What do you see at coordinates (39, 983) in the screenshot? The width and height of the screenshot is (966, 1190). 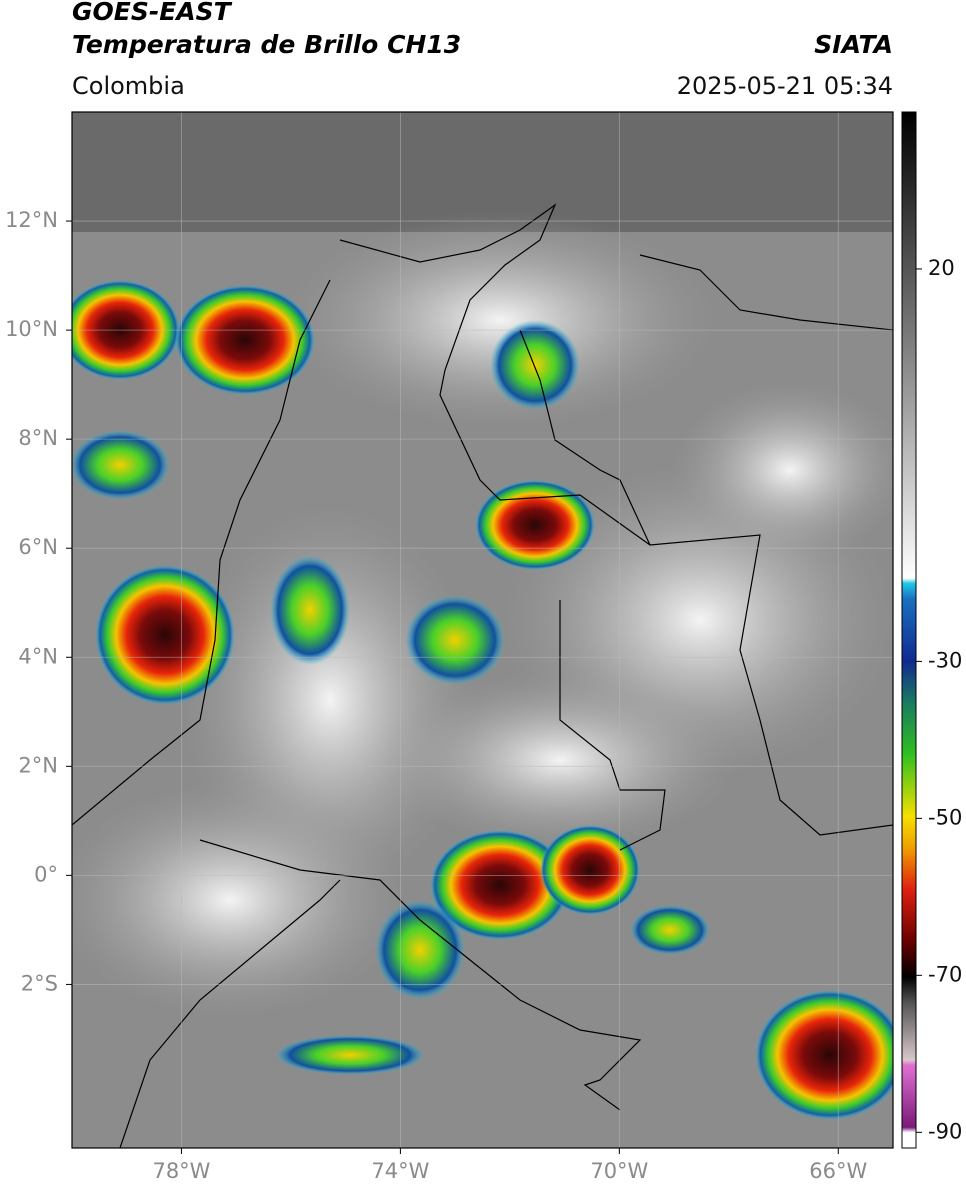 I see `y-tick-label: 2°S` at bounding box center [39, 983].